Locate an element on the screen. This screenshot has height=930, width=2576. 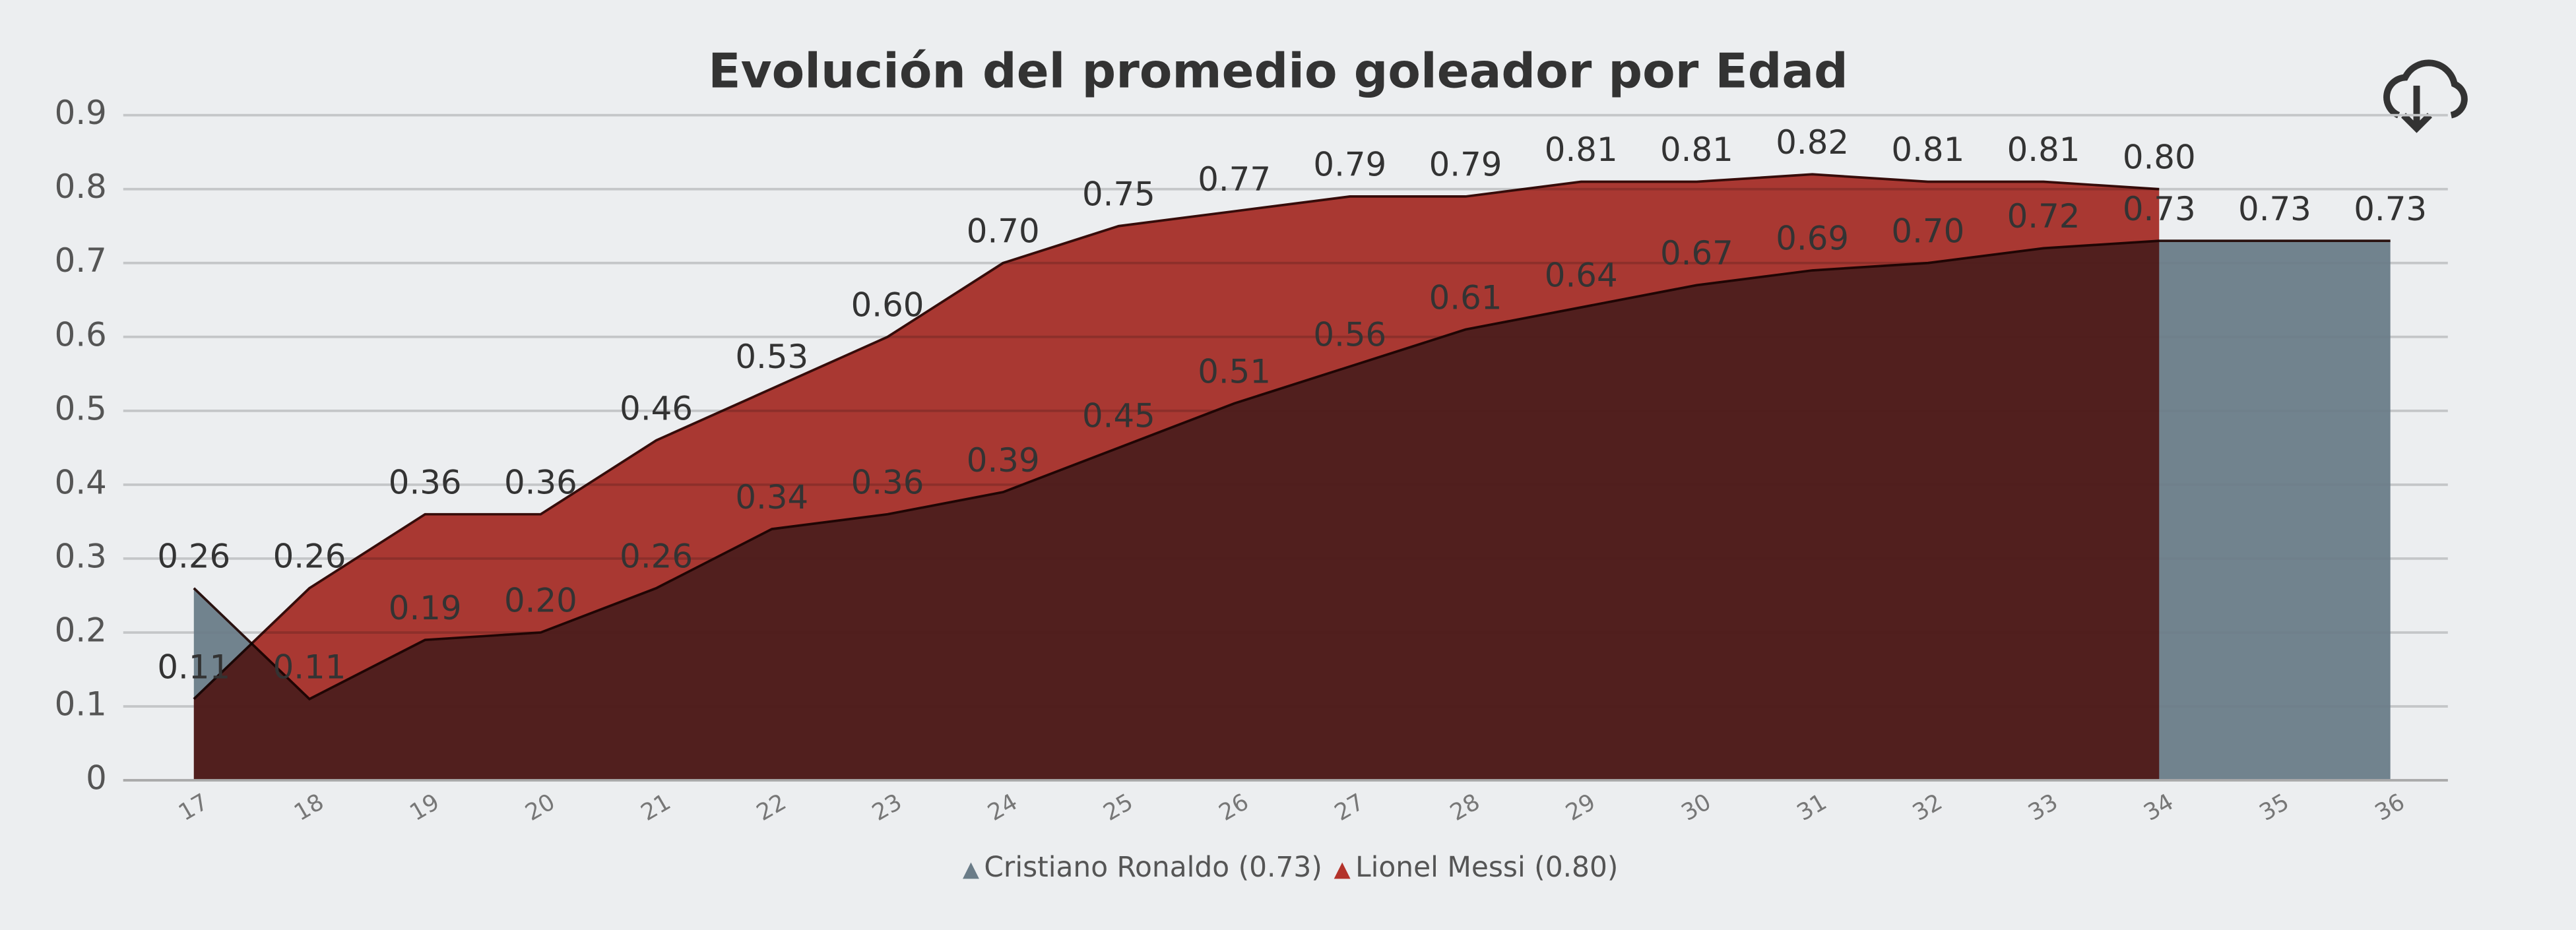
data-label: 0.45 is located at coordinates (1118, 416).